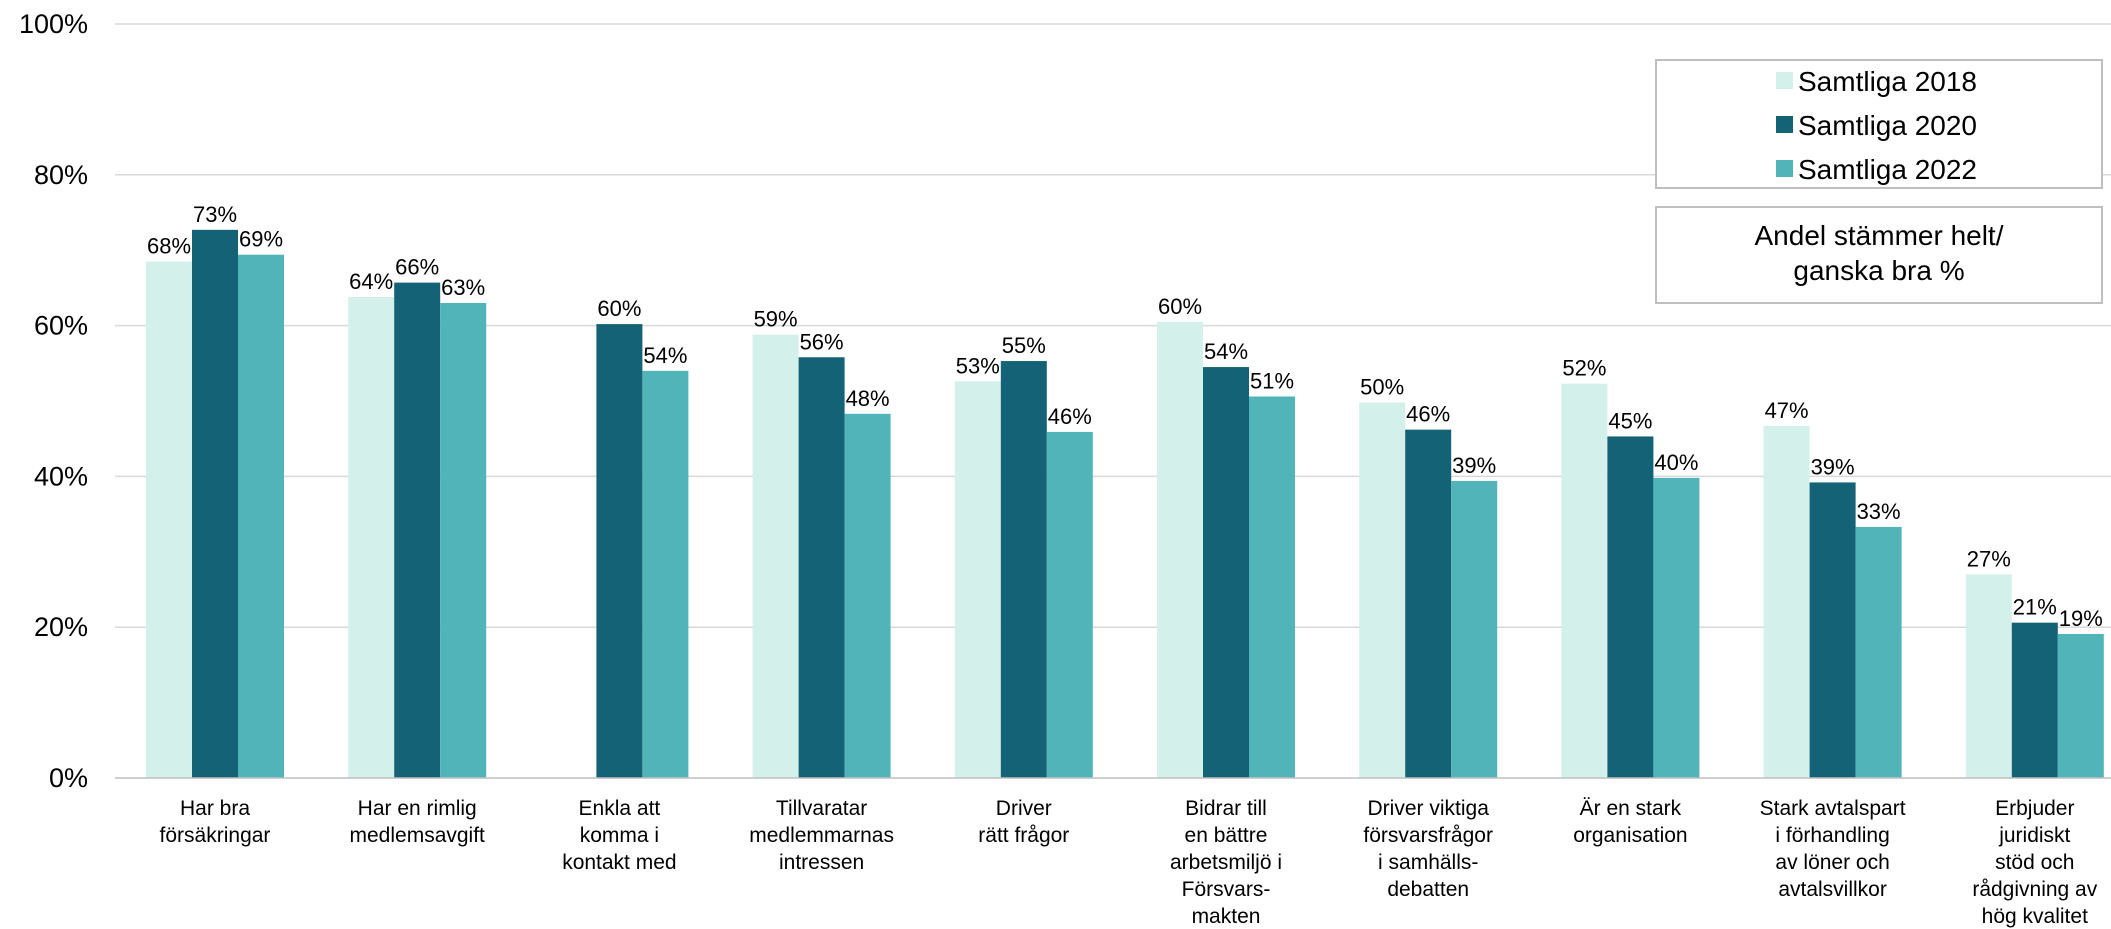 The image size is (2111, 929). What do you see at coordinates (776, 319) in the screenshot?
I see `data-label: 59%` at bounding box center [776, 319].